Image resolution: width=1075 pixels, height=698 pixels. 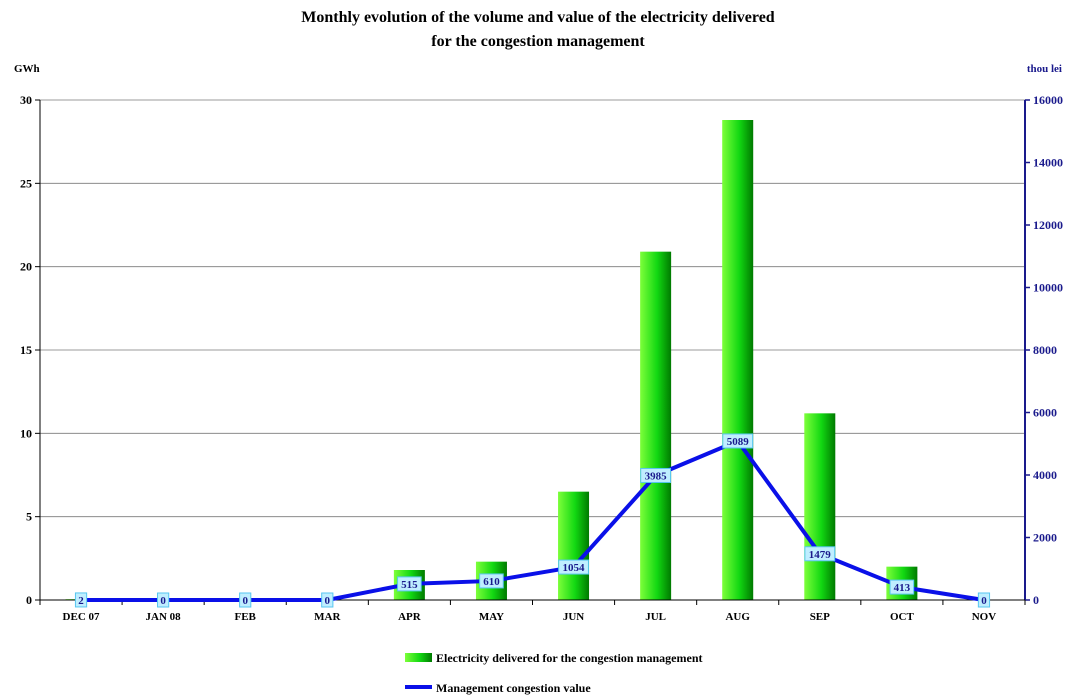 What do you see at coordinates (164, 617) in the screenshot?
I see `x-tick-label: JAN 08` at bounding box center [164, 617].